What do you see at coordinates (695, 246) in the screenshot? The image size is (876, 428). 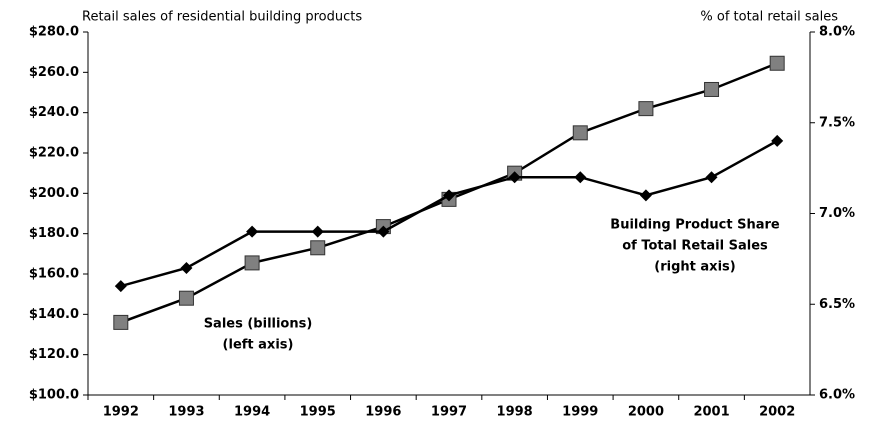 I see `annotation: of Total Retail Sales` at bounding box center [695, 246].